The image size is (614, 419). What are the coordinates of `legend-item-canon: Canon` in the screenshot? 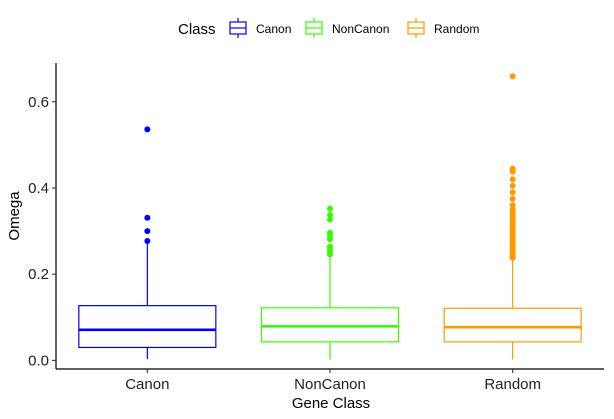 It's located at (260, 28).